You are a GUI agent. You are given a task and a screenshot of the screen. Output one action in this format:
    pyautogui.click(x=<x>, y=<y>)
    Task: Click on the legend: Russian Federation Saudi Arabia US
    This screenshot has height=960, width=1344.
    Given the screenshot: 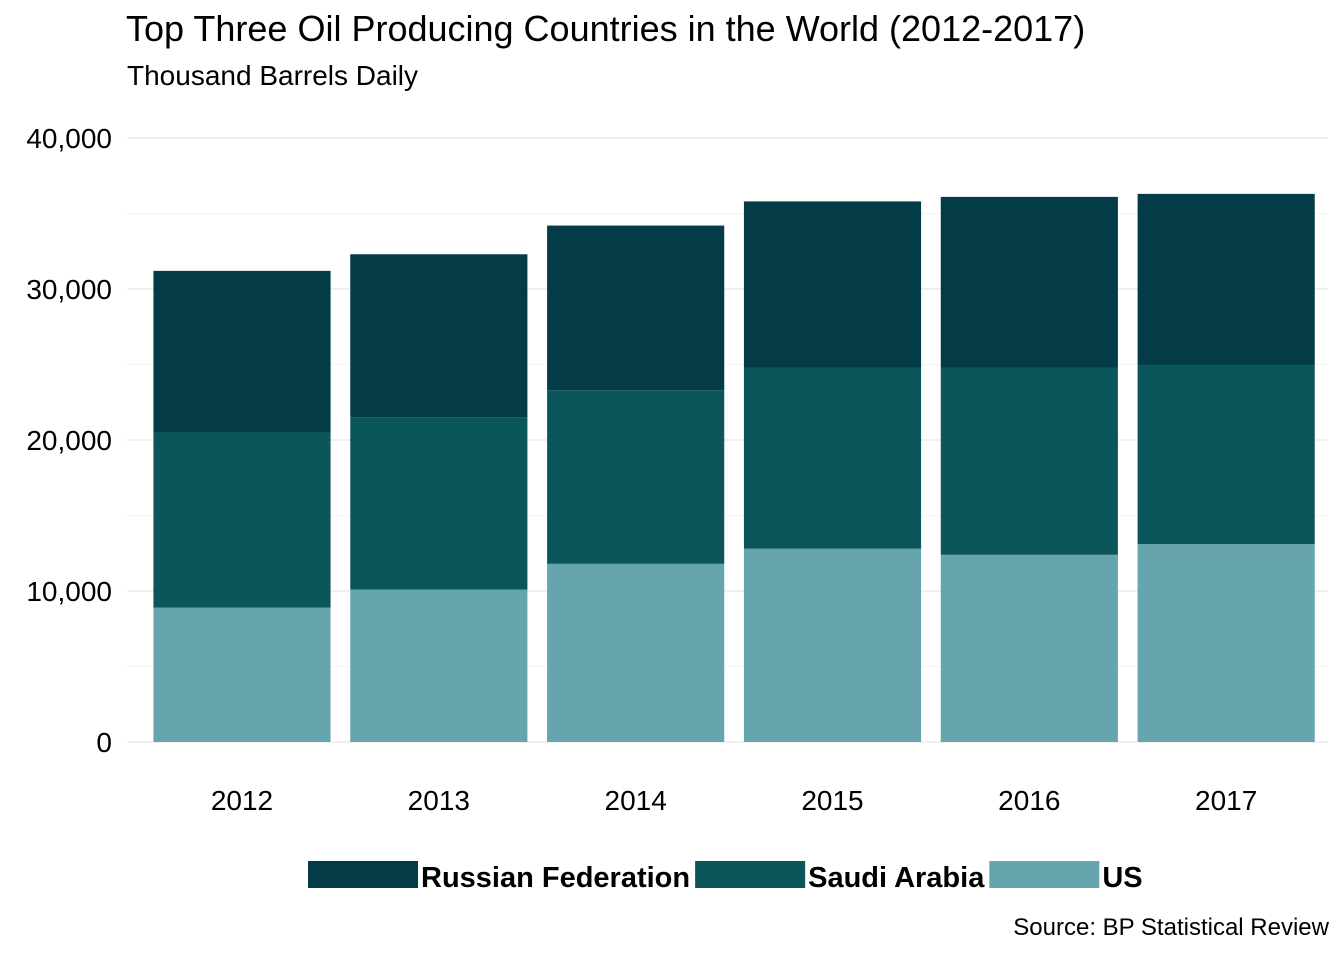 What is the action you would take?
    pyautogui.click(x=725, y=877)
    